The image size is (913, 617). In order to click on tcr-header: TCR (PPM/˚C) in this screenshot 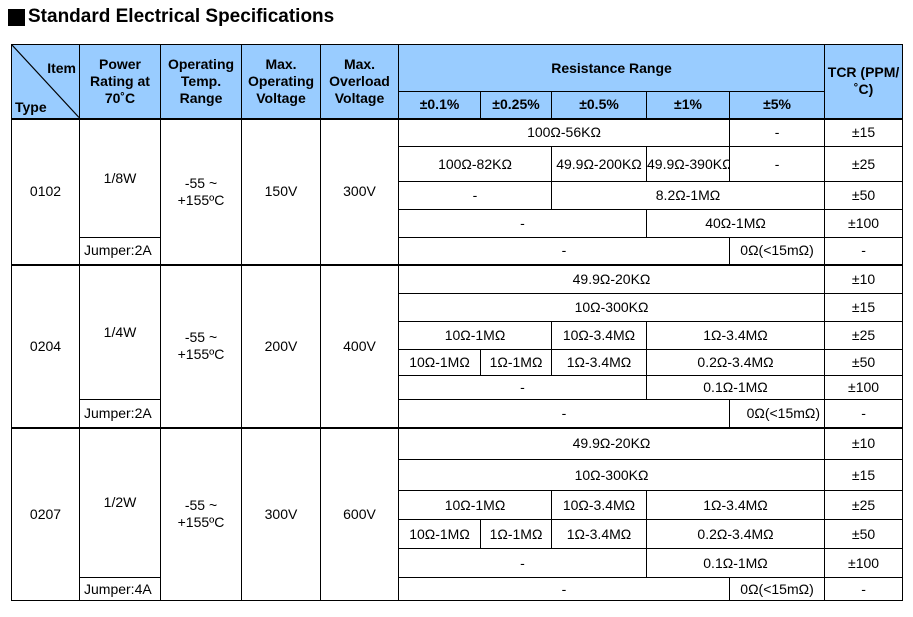, I will do `click(864, 81)`.